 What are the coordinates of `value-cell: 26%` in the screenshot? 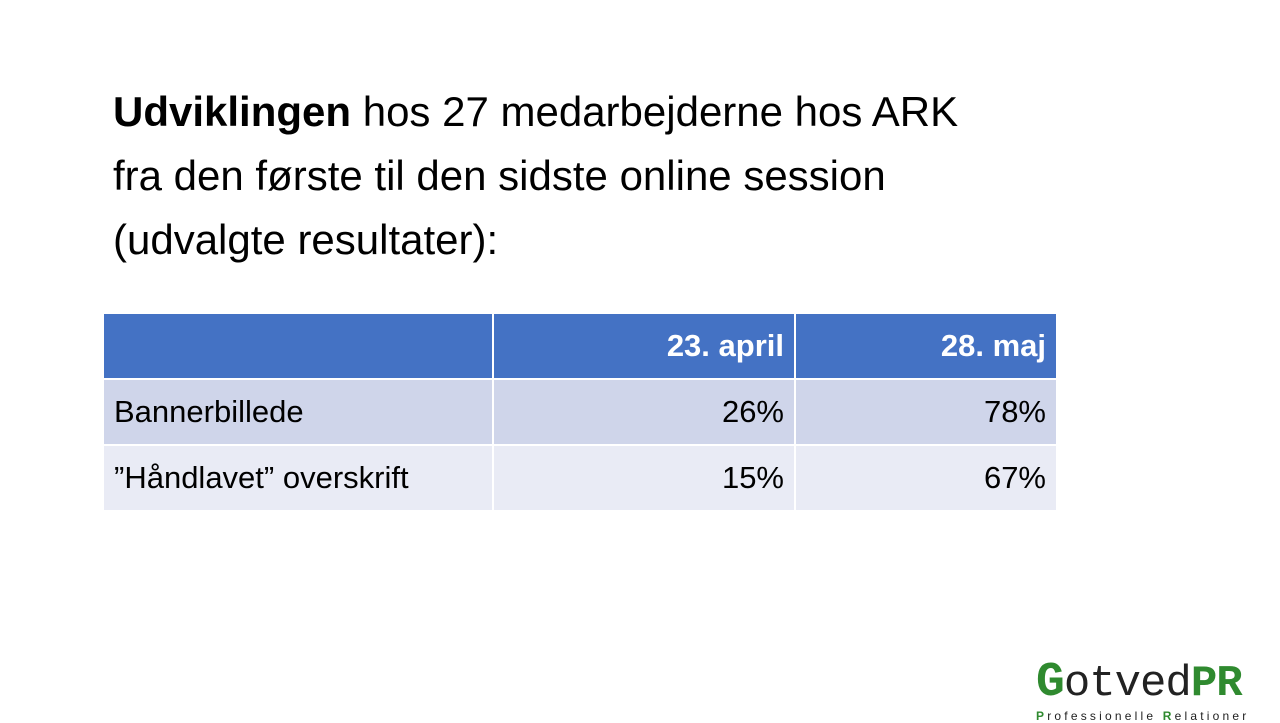 It's located at (644, 412).